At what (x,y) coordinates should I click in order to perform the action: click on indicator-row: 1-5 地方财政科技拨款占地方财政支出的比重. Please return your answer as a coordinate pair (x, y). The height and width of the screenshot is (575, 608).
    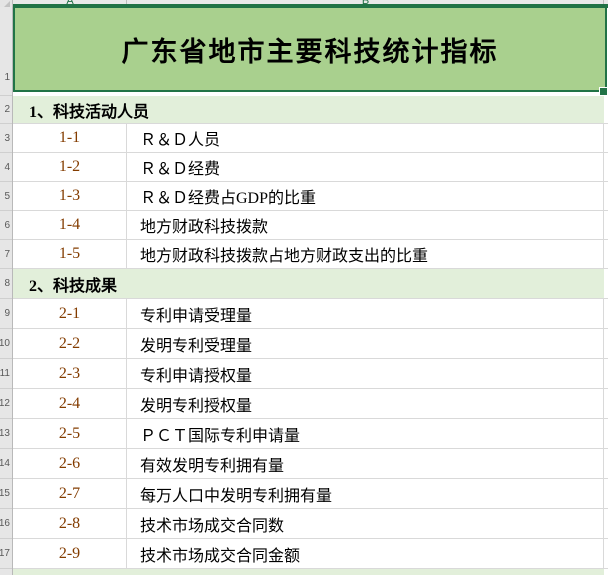
    Looking at the image, I should click on (310, 254).